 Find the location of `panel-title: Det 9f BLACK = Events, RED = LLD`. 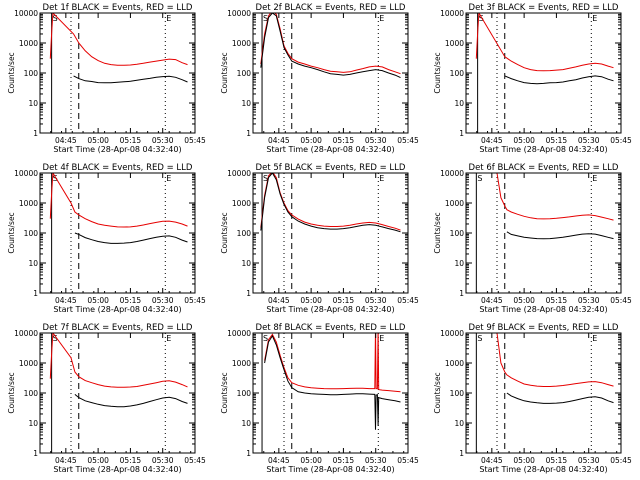

panel-title: Det 9f BLACK = Events, RED = LLD is located at coordinates (544, 328).